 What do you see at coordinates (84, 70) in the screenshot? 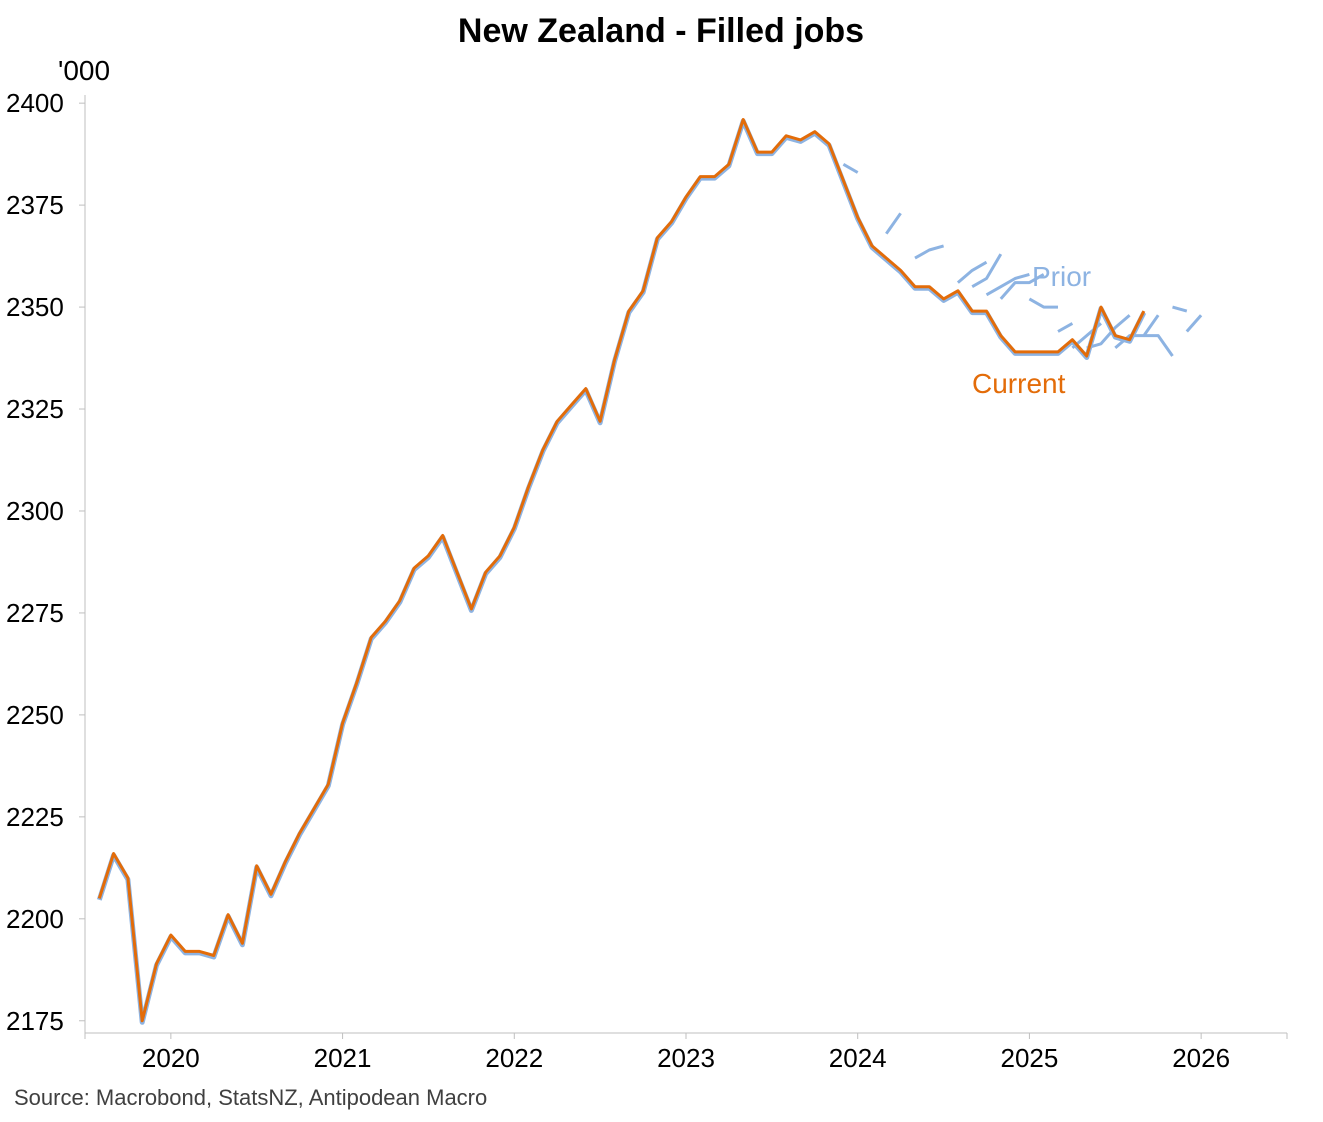
I see `y-unit-label: '000` at bounding box center [84, 70].